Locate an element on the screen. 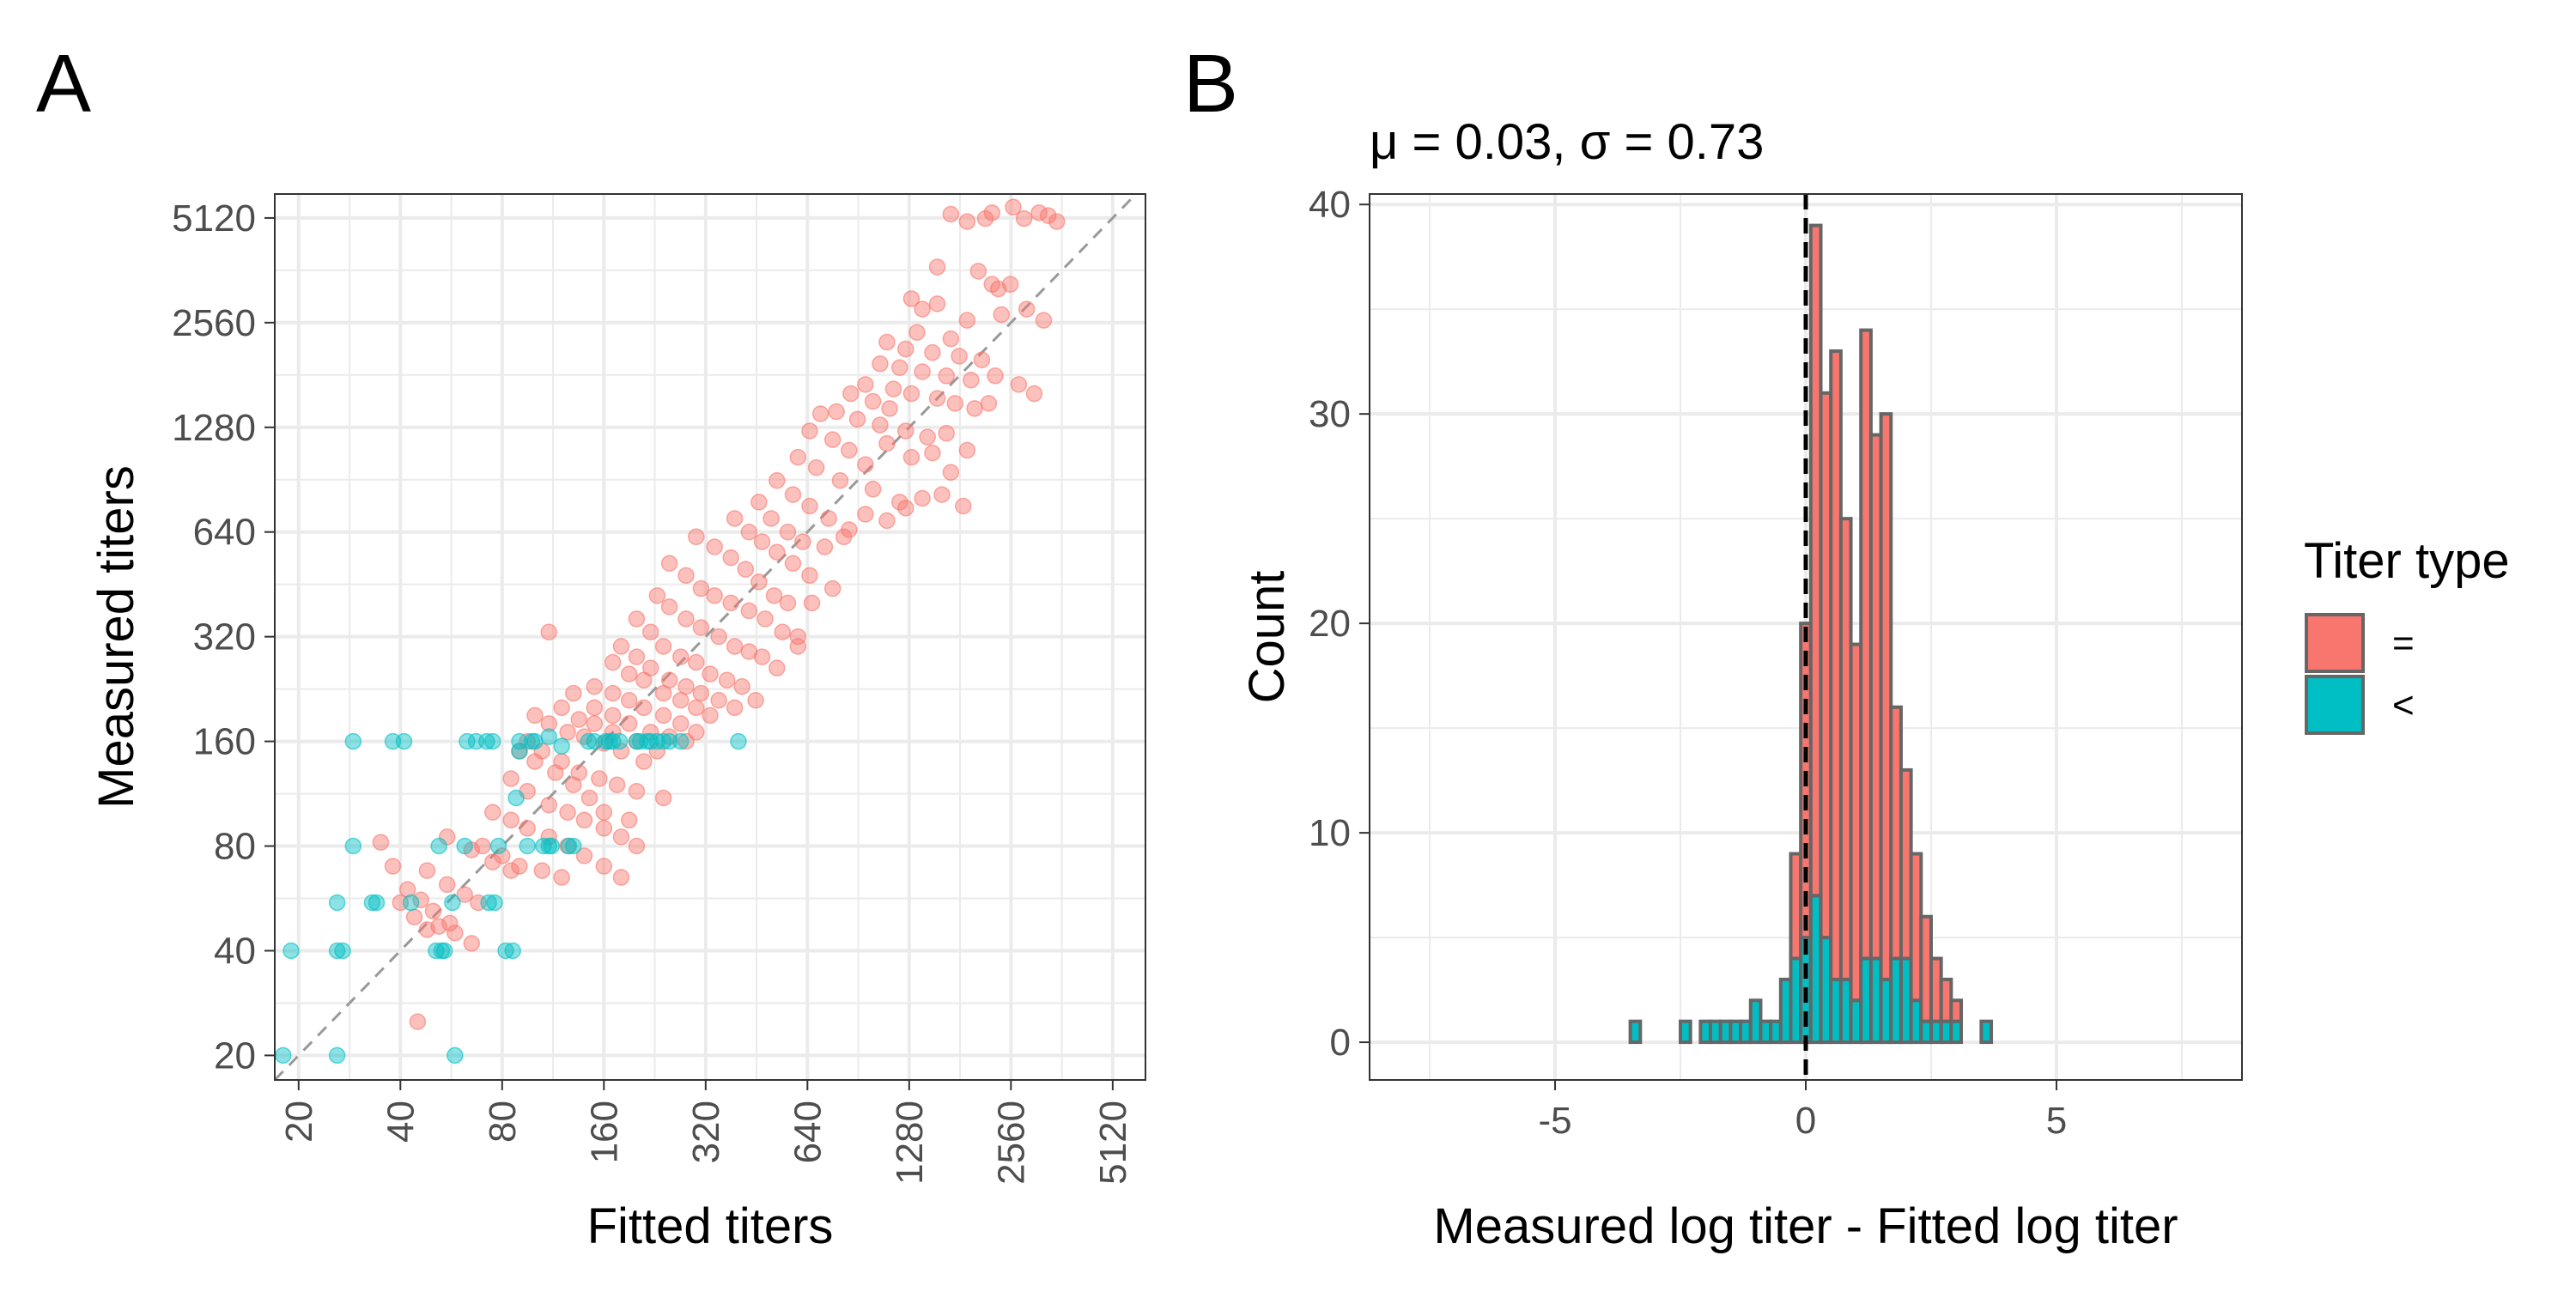  histogram-bar-equal is located at coordinates (1886, 696).